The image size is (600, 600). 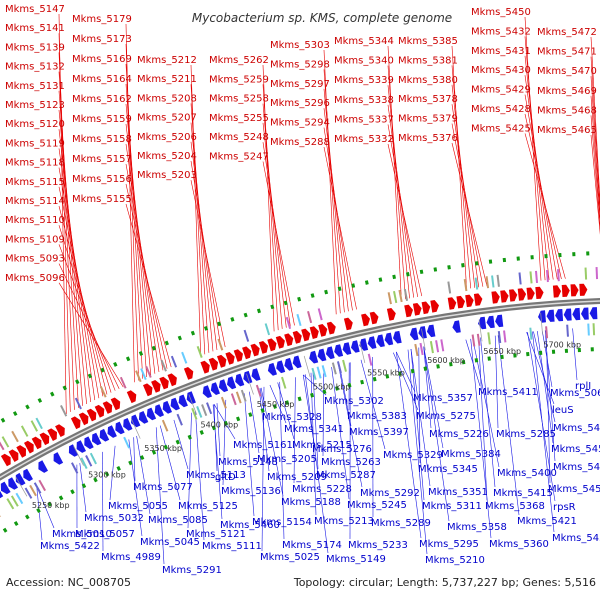 What do you see at coordinates (576, 467) in the screenshot?
I see `reverse-gene-label: Mkms_5445` at bounding box center [576, 467].